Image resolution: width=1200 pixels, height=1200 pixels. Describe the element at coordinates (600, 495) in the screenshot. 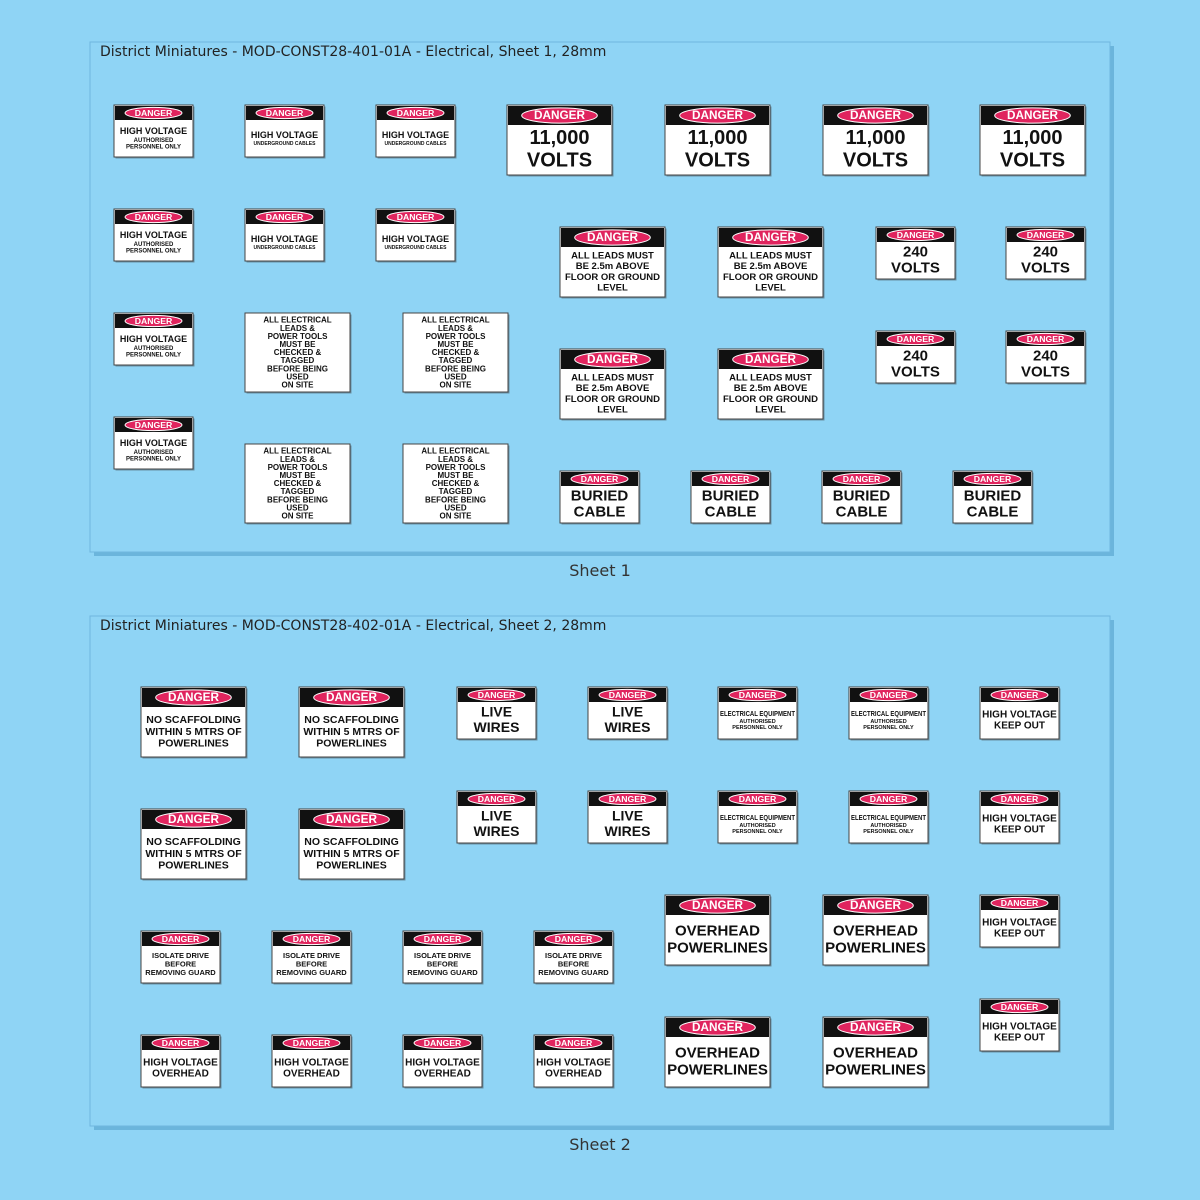

I see `sign-line: BURIED` at that location.